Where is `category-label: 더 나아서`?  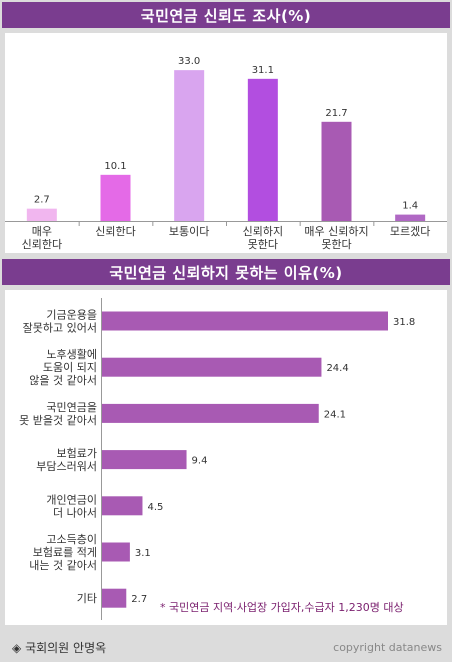
category-label: 더 나아서 is located at coordinates (75, 512).